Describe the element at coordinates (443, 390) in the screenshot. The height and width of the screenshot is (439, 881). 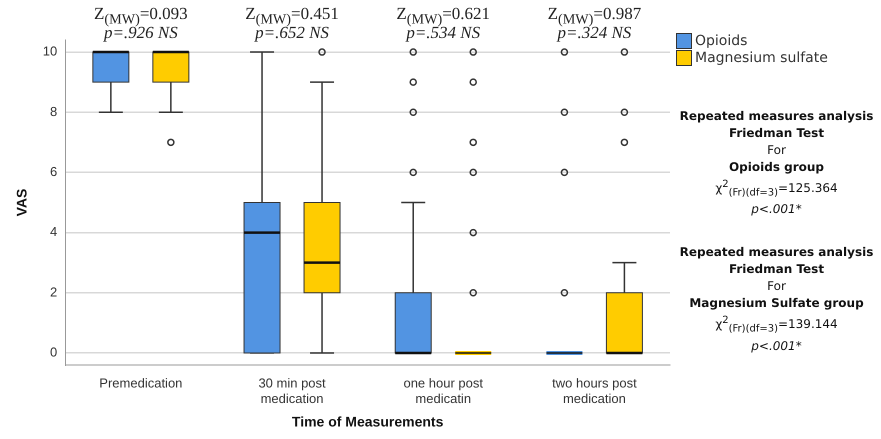
I see `x-tick-label: one hour post medicatin` at that location.